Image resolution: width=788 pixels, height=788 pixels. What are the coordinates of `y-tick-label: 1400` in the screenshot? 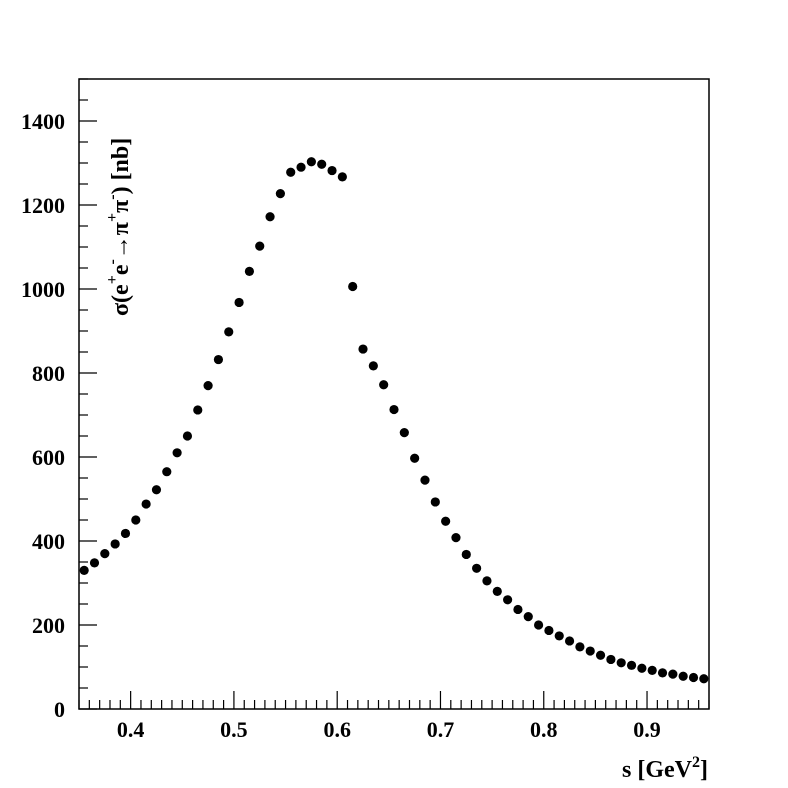 It's located at (43, 121).